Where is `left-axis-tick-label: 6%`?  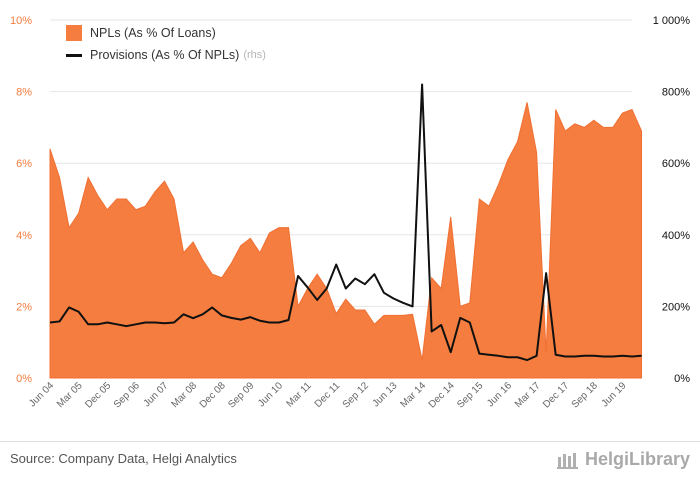
left-axis-tick-label: 6% is located at coordinates (24, 164).